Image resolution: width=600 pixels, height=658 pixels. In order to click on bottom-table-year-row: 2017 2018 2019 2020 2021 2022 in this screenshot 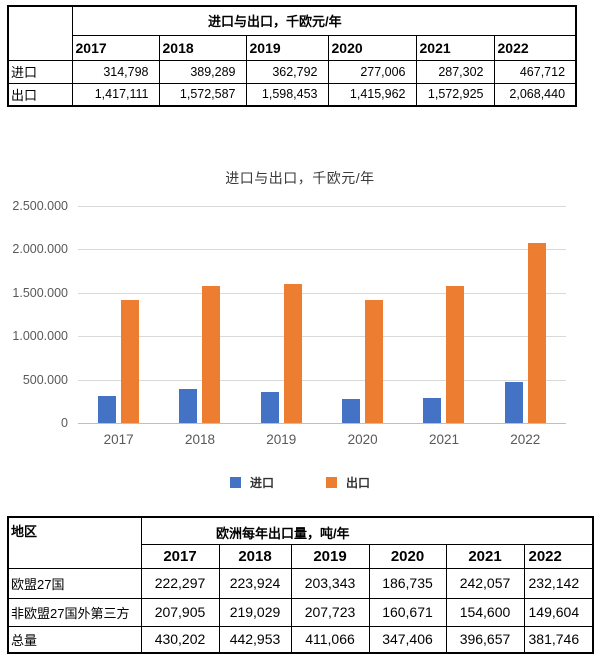, I will do `click(301, 556)`.